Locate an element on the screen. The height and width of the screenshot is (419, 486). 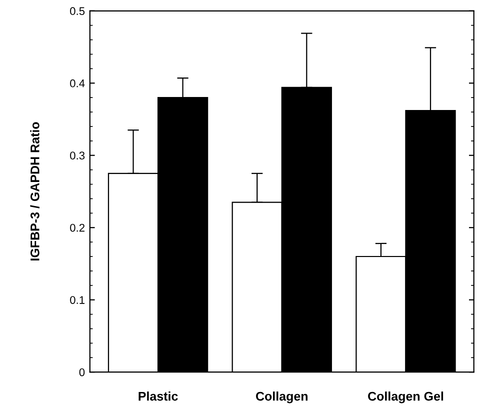
y-tick-label: 0.4 is located at coordinates (77, 83).